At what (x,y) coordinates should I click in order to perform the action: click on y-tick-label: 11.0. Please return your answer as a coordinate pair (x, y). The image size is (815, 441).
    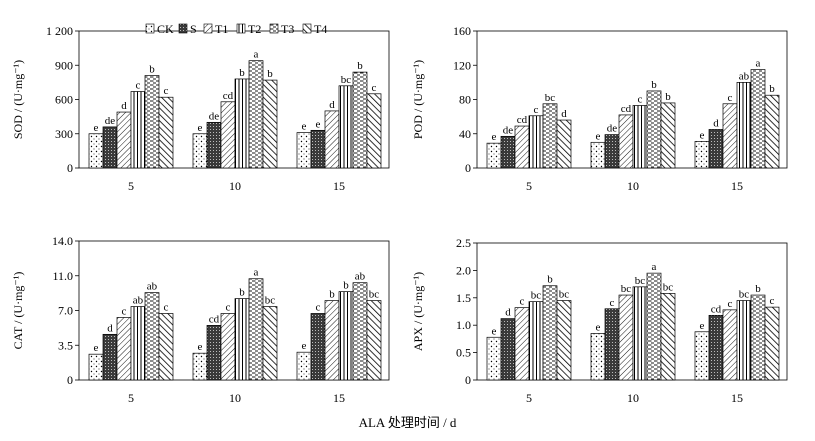
    Looking at the image, I should click on (62, 276).